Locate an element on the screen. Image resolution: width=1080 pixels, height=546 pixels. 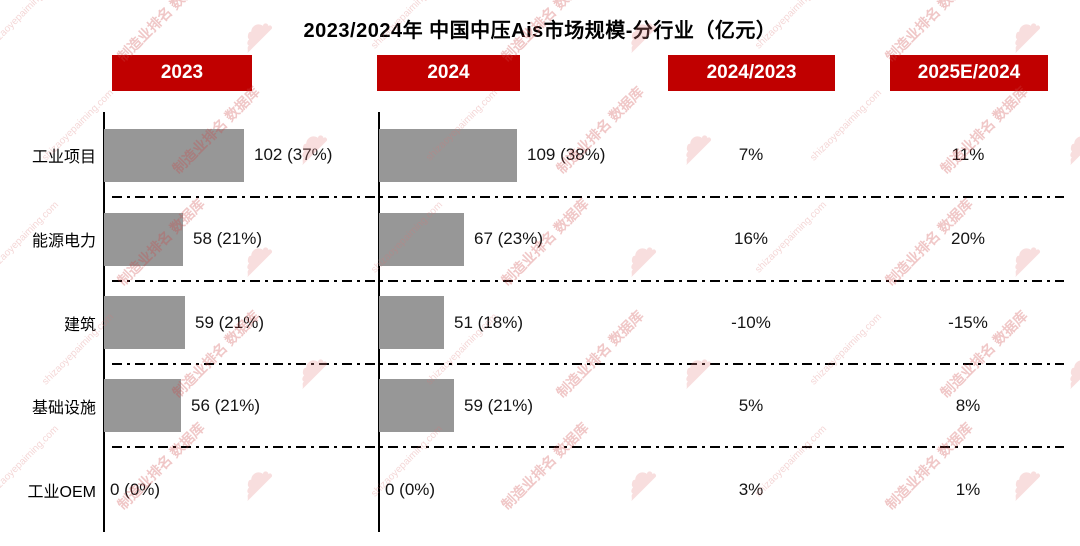
category-label: 工业OEM is located at coordinates (61, 492).